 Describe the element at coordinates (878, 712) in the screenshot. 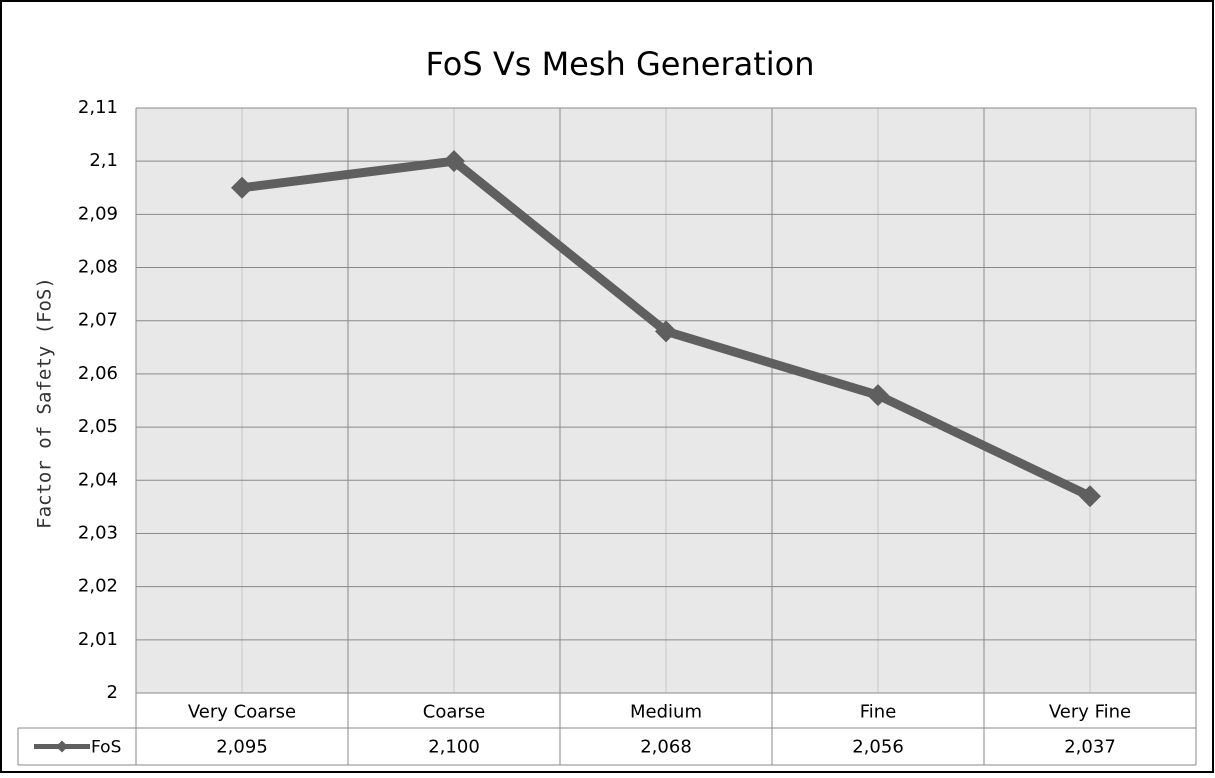

I see `x-tick-label: Fine` at that location.